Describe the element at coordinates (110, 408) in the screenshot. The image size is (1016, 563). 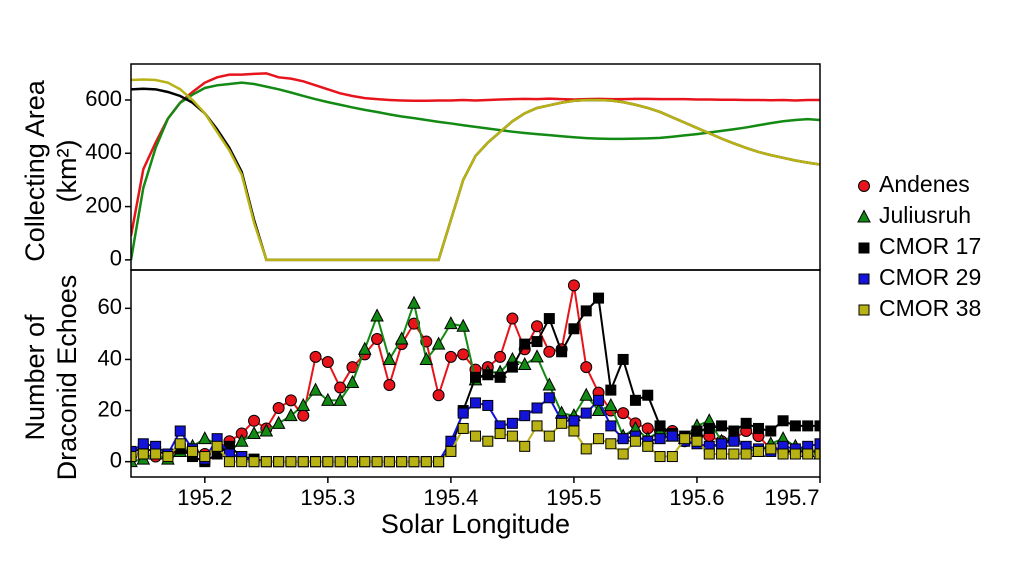
I see `y-tick-label: 20` at that location.